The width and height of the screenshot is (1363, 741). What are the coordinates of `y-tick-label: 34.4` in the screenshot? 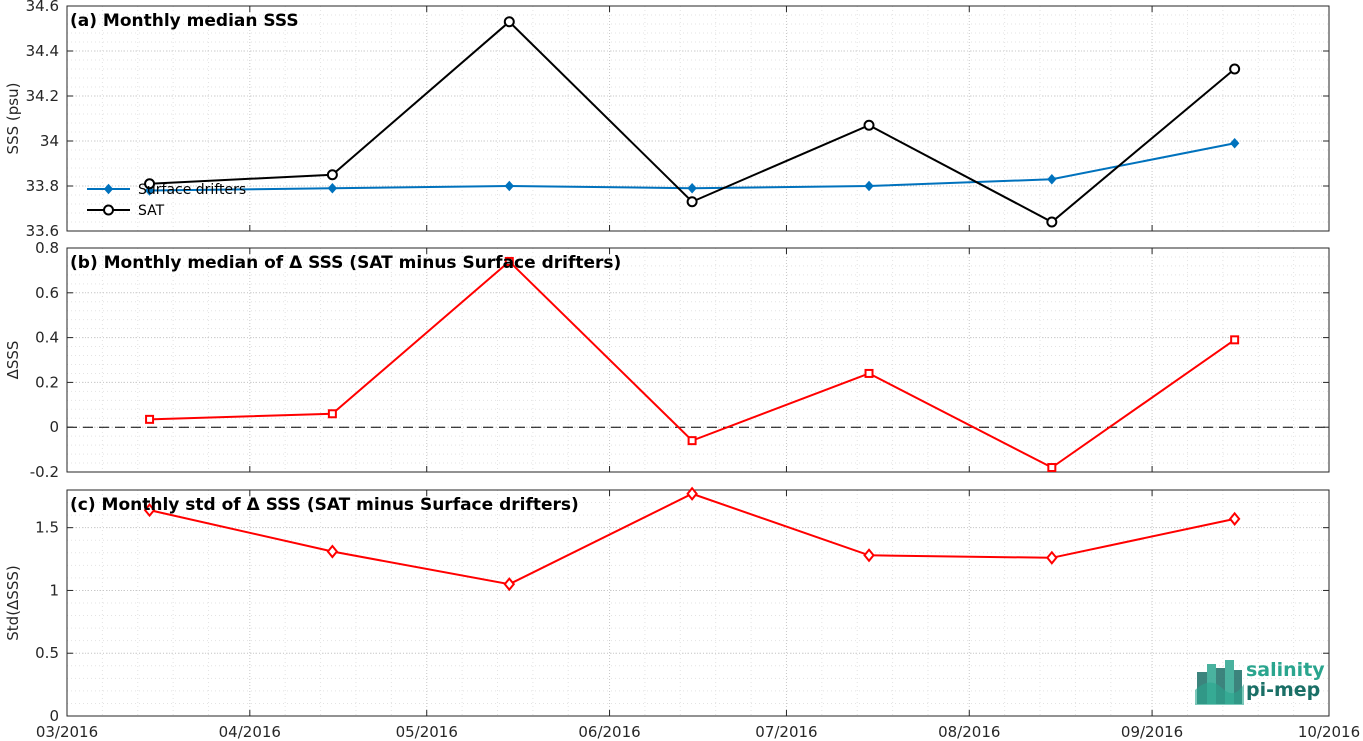 It's located at (42, 51).